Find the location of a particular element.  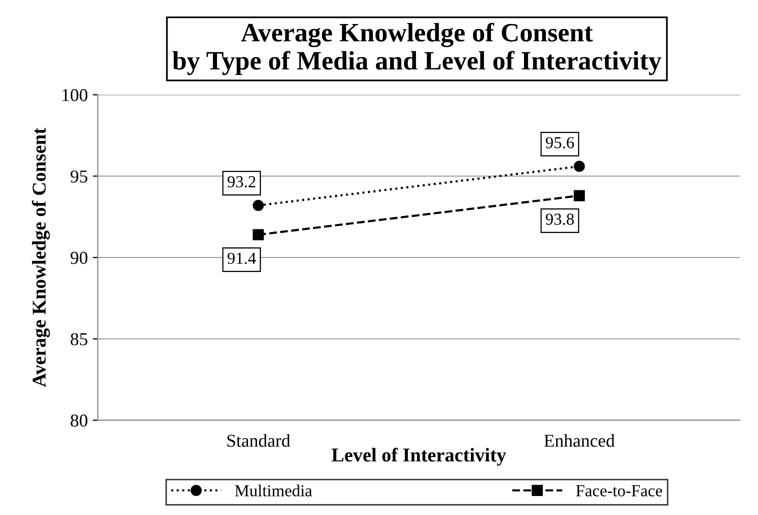

y-tick-label: 80 is located at coordinates (79, 420).